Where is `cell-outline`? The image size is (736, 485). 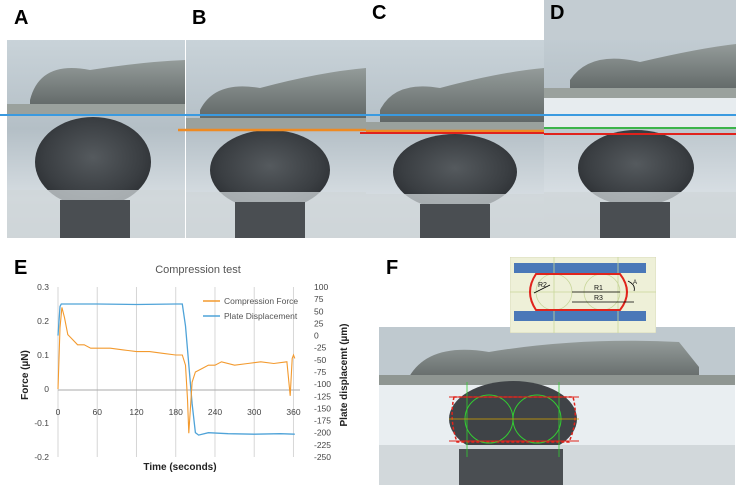 cell-outline is located at coordinates (578, 292).